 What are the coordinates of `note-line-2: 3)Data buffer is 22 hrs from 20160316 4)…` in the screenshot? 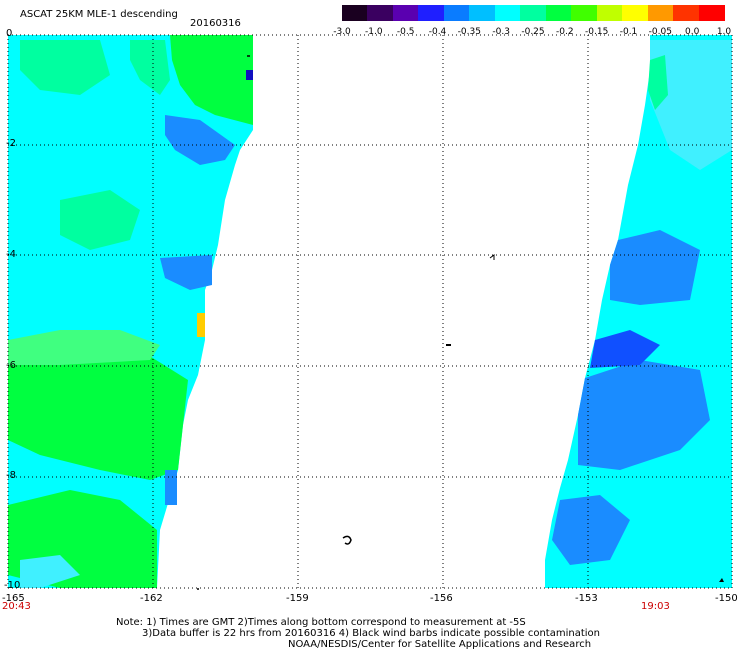 It's located at (371, 633).